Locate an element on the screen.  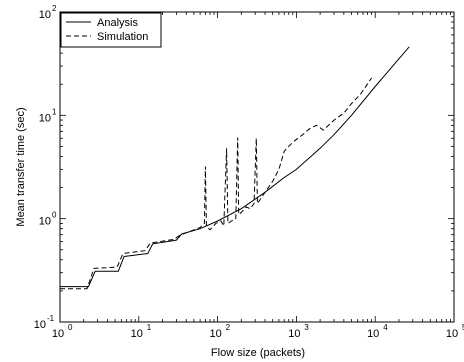
y-axis-title: Mean transfer time (sec) is located at coordinates (21, 166).